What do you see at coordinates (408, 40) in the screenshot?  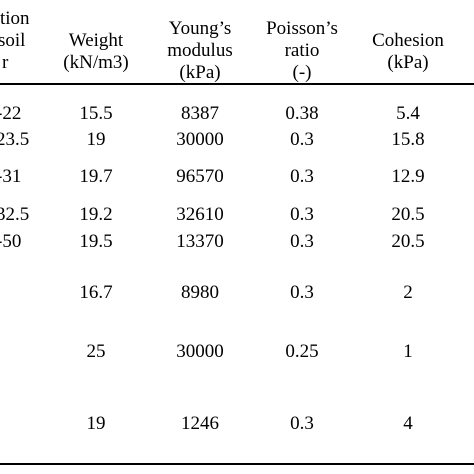 I see `header-cohesion-line-1: Cohesion` at bounding box center [408, 40].